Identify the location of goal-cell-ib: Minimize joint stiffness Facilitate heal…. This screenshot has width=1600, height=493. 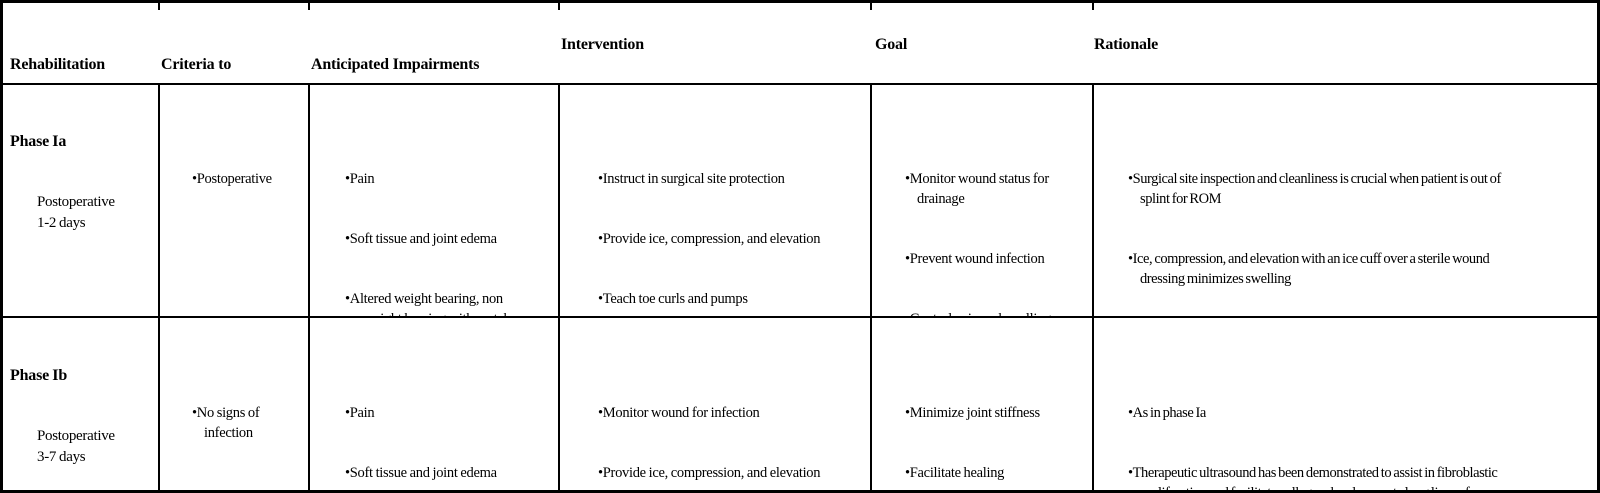
(981, 404).